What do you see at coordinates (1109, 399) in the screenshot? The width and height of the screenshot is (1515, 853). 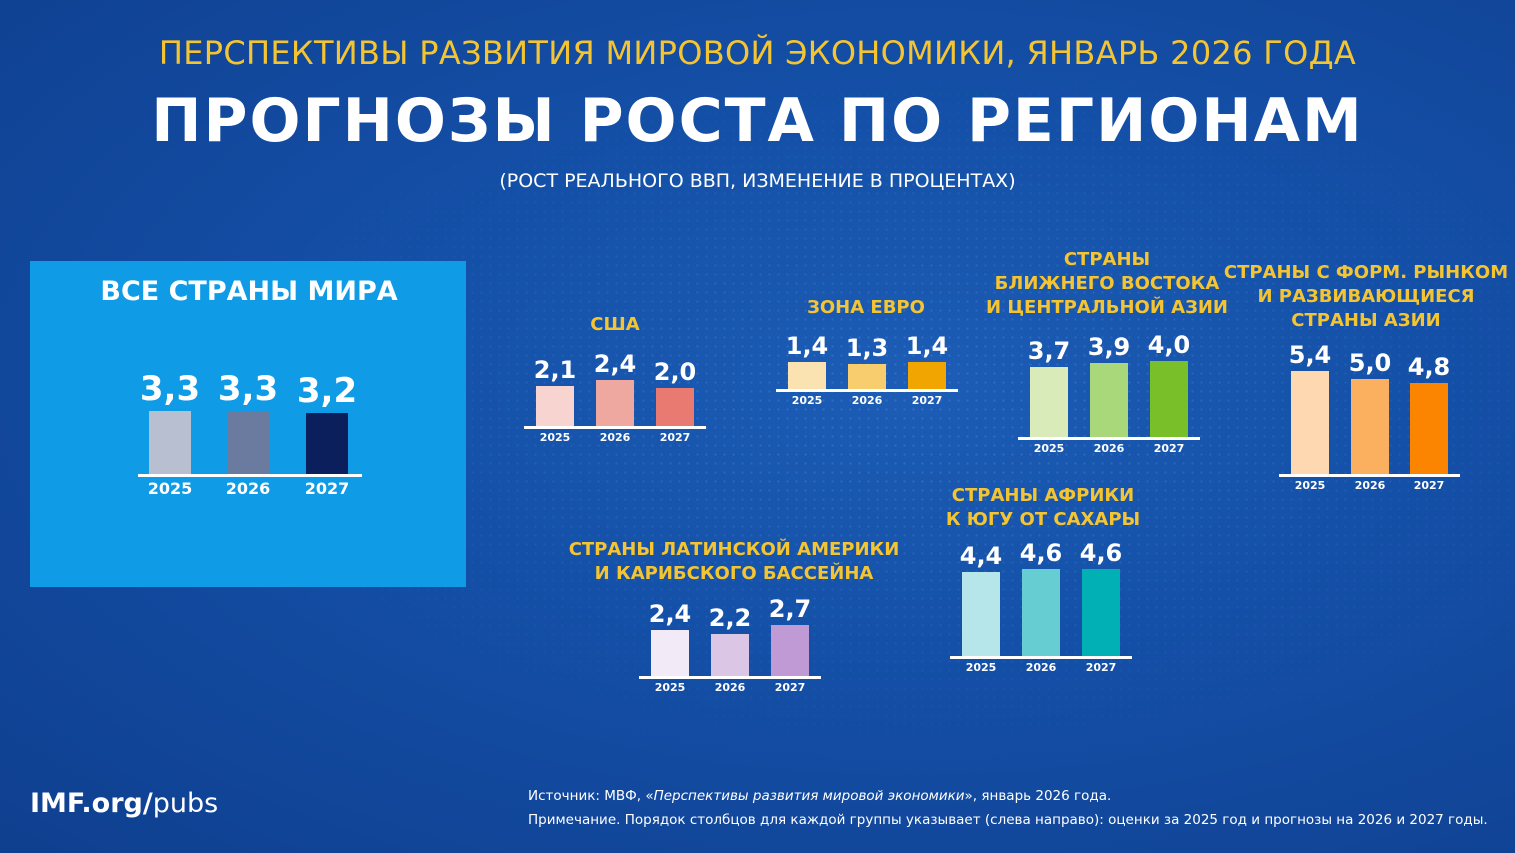 I see `meca-bar-2026` at bounding box center [1109, 399].